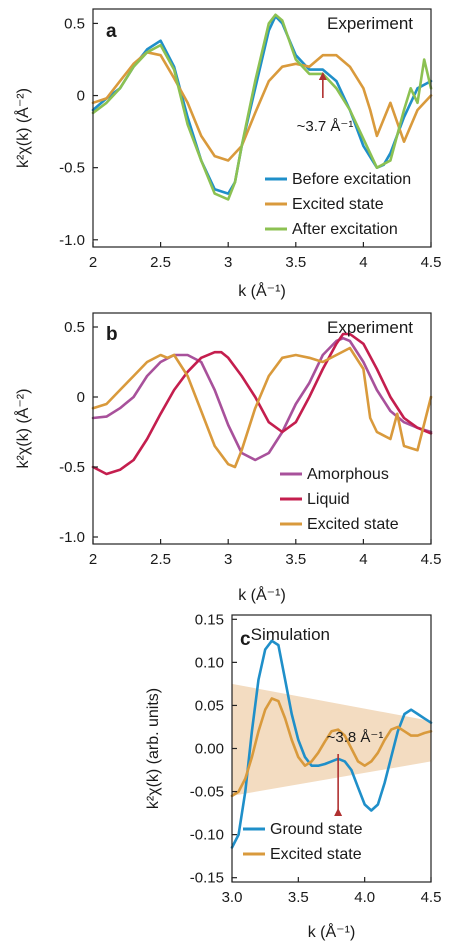  Describe the element at coordinates (153, 748) in the screenshot. I see `y-axis-label: k²χ(k) (arb. units)` at that location.